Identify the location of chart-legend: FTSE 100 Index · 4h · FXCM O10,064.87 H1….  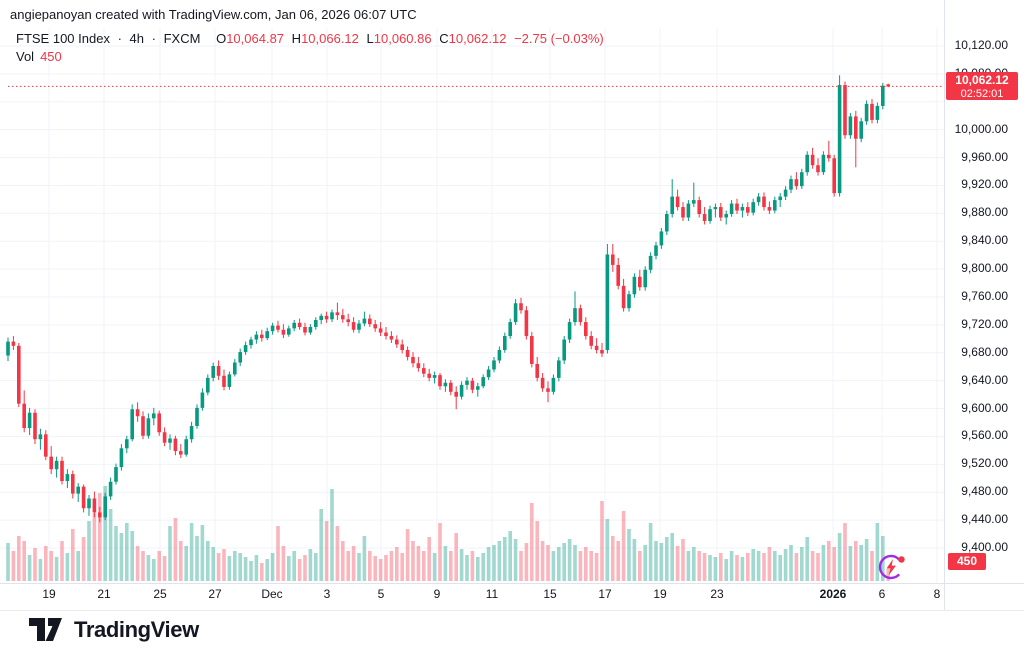
(310, 38).